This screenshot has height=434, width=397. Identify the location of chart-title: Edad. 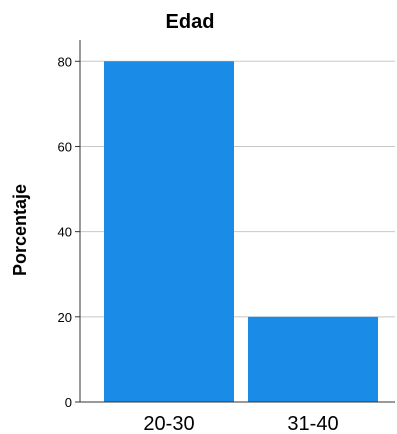
(190, 22).